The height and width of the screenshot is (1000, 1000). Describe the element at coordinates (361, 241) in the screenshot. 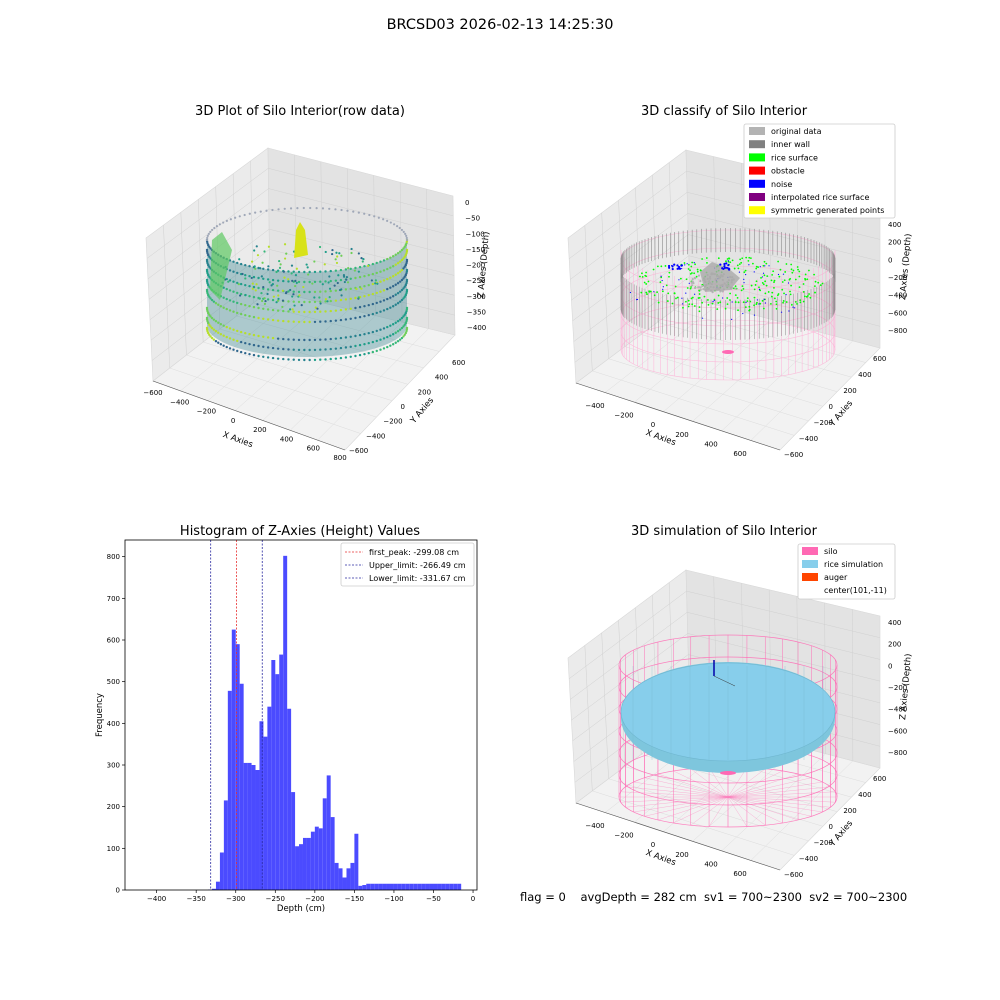

I see `side-pane` at that location.